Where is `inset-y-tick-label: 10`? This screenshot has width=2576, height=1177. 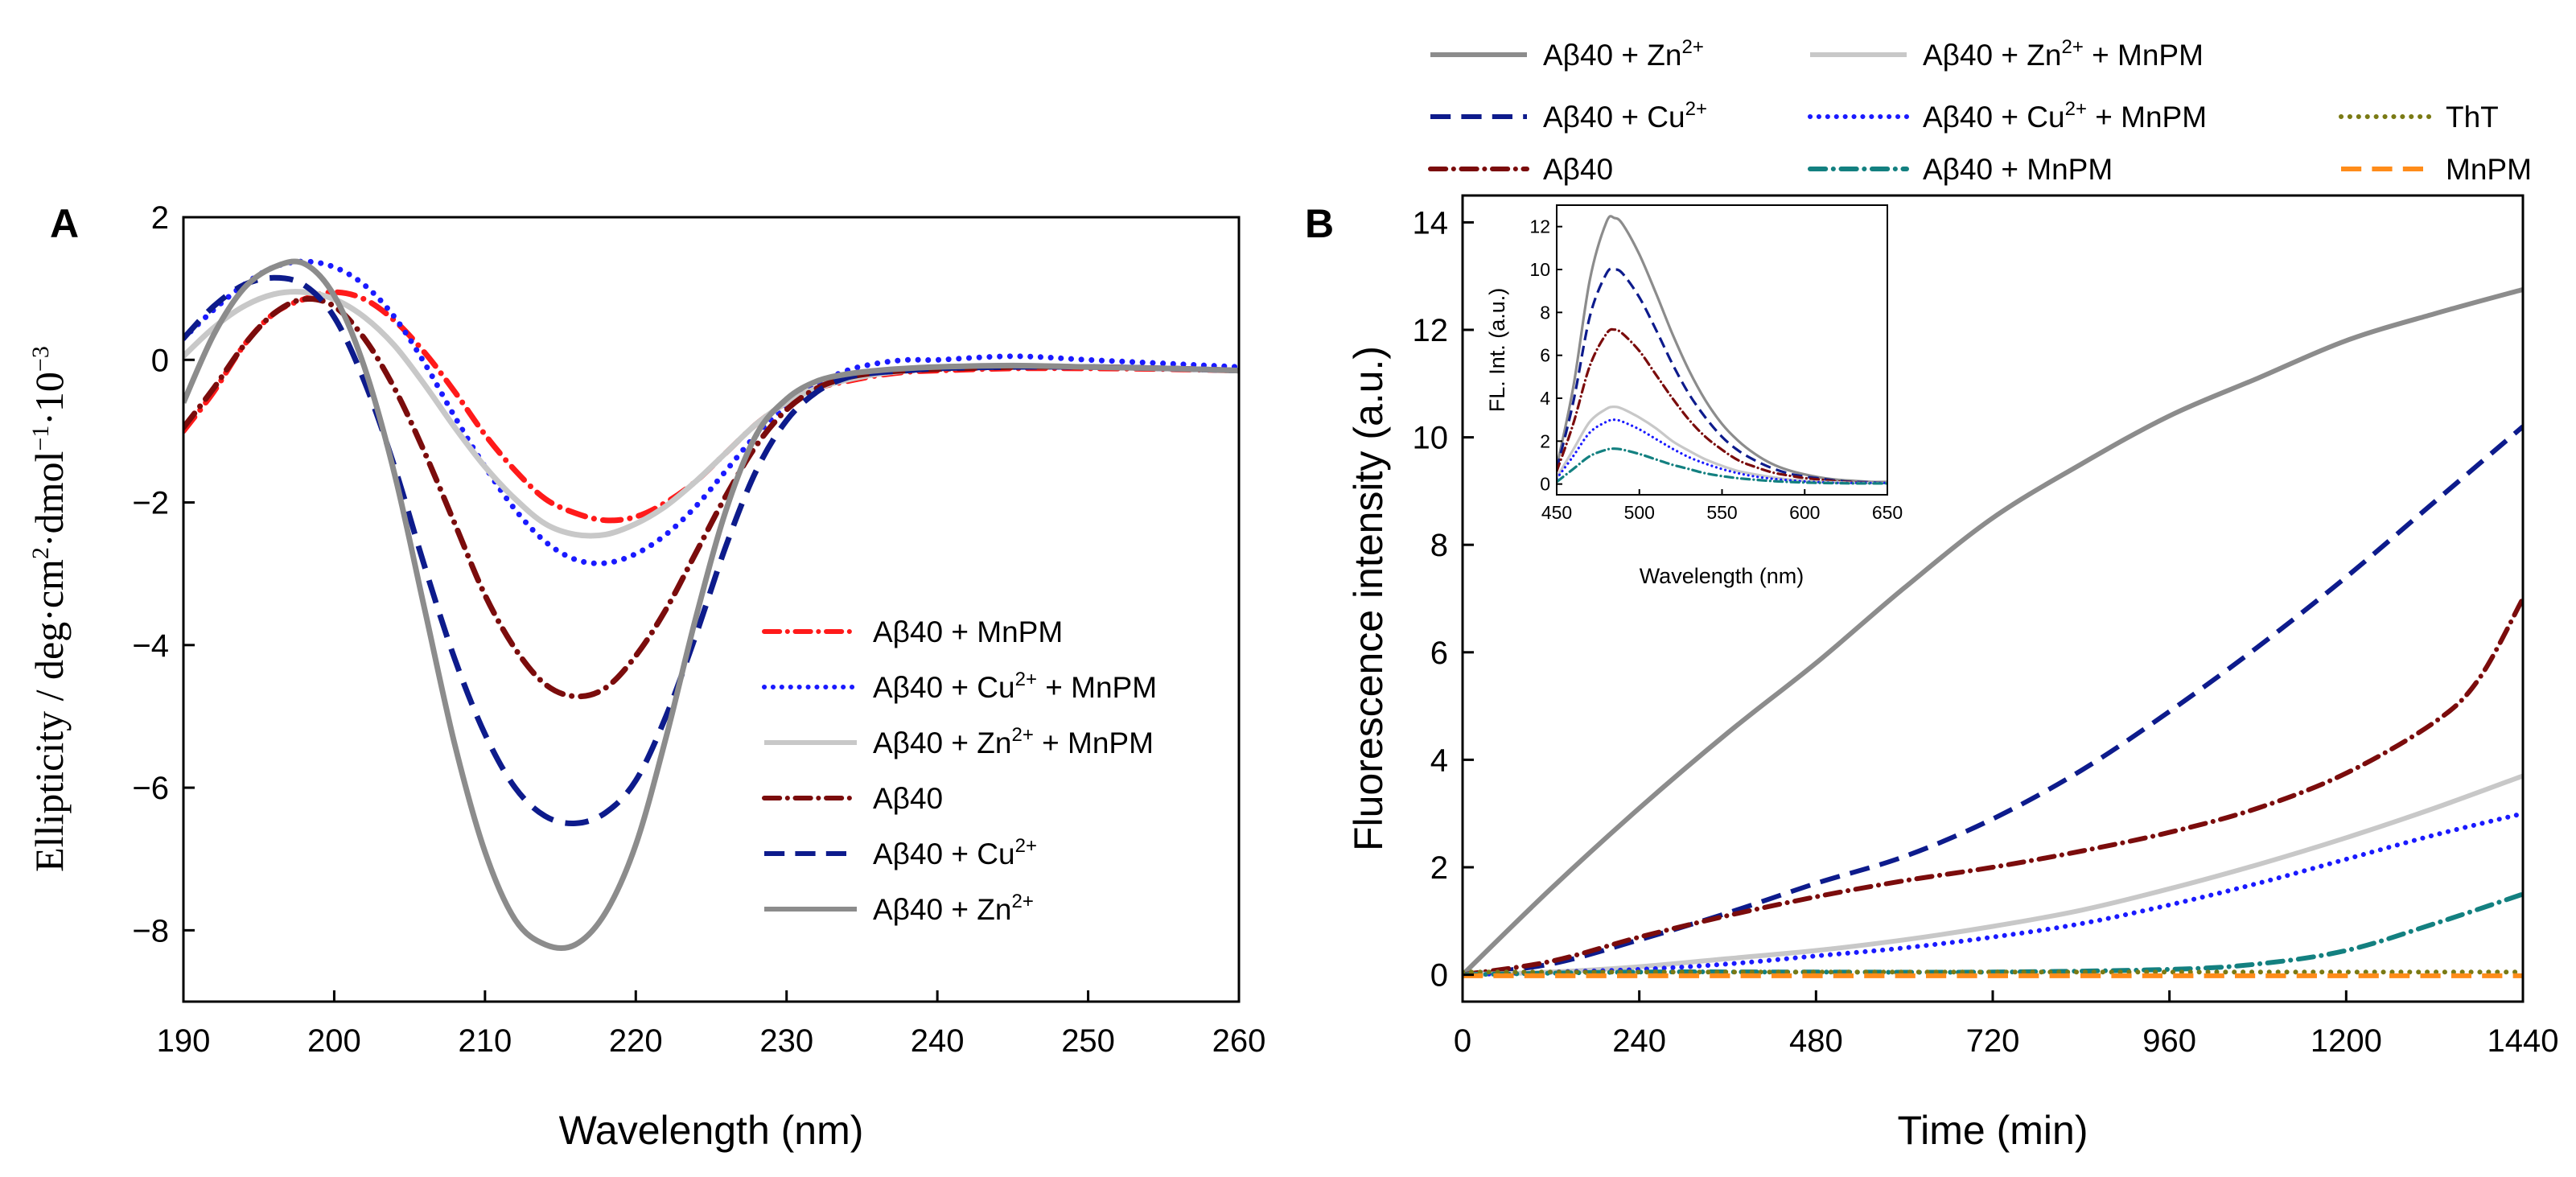
inset-y-tick-label: 10 is located at coordinates (1539, 269).